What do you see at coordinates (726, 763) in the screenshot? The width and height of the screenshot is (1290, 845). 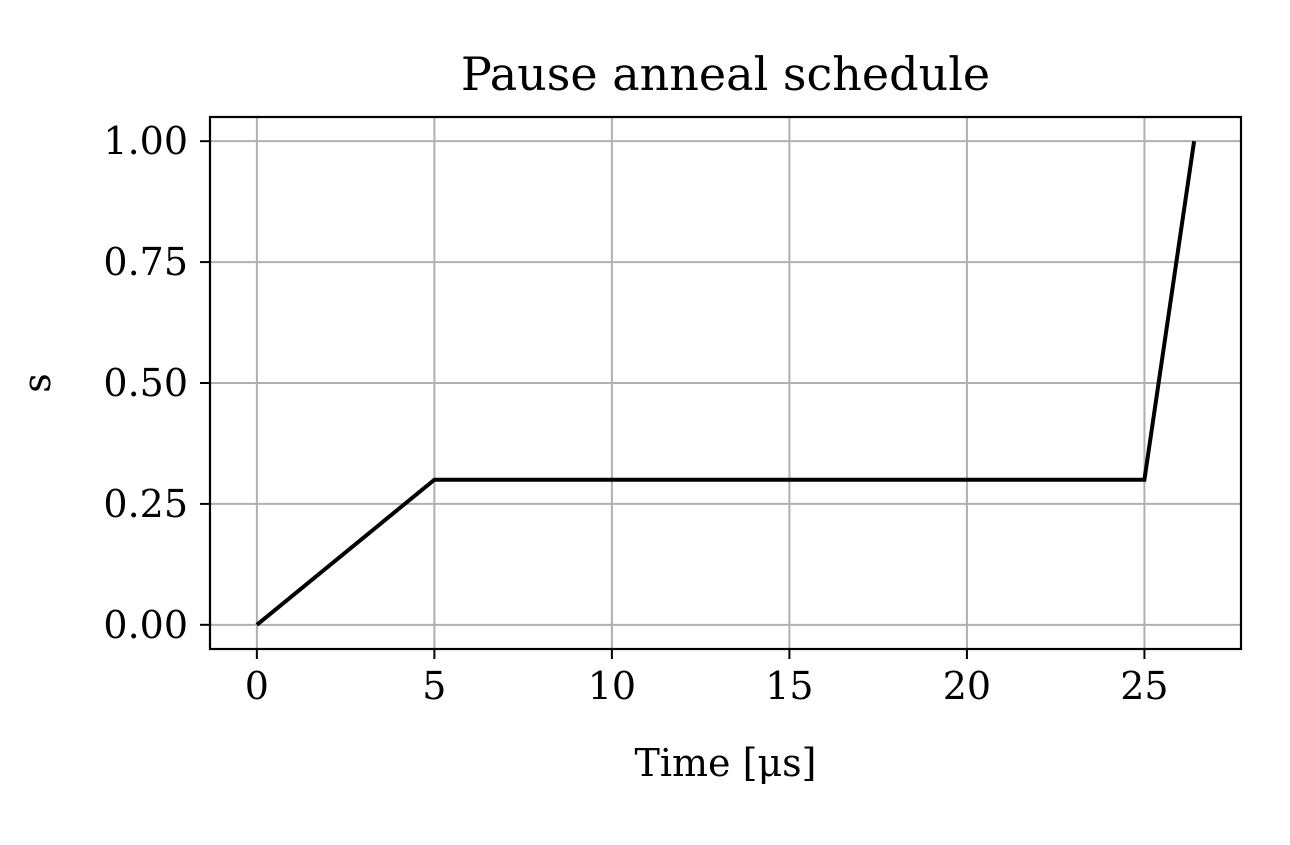 I see `x-axis-label: Time [μs]` at bounding box center [726, 763].